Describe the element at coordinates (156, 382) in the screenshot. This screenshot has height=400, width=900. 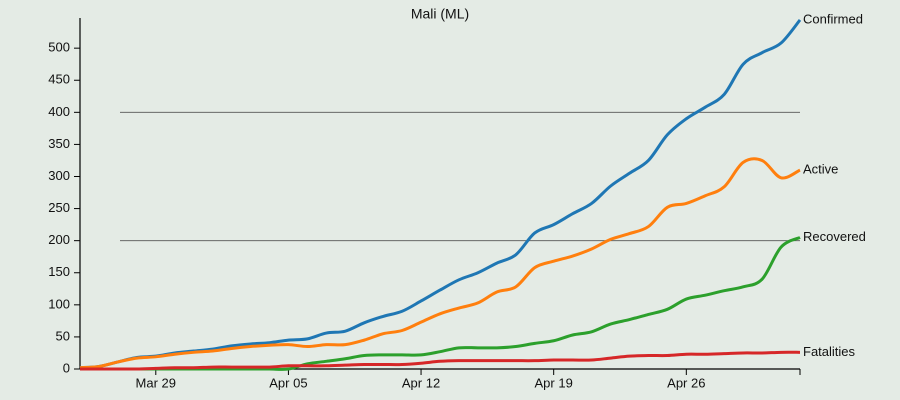
I see `x-tick-label: Mar 29` at that location.